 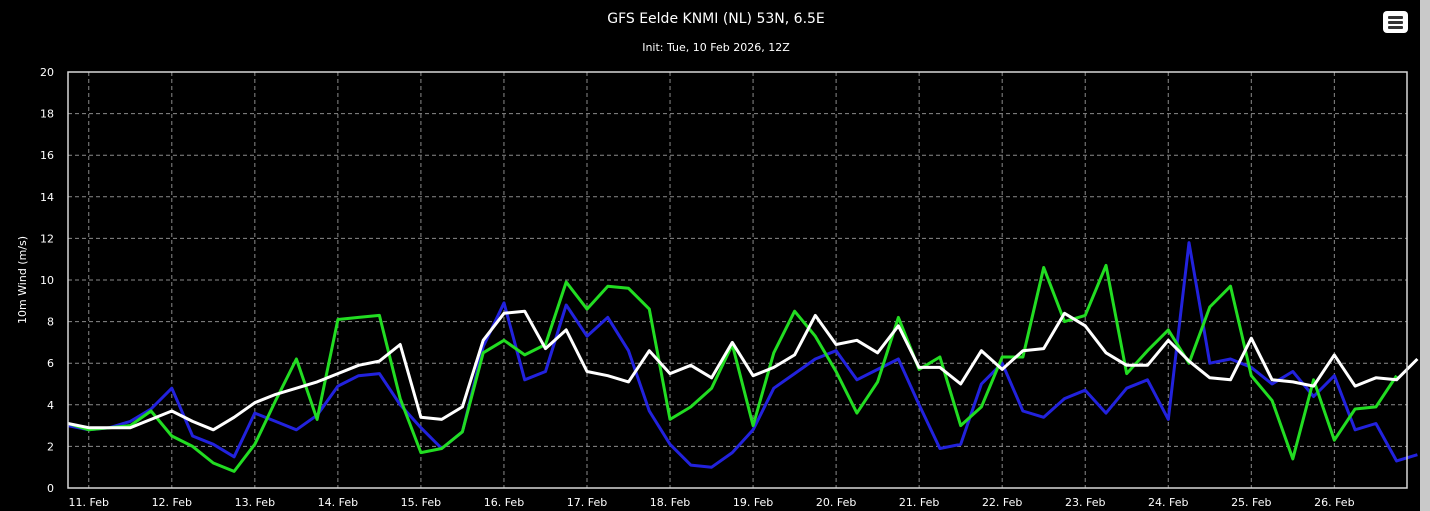 What do you see at coordinates (670, 502) in the screenshot?
I see `x-tick-label: 18. Feb` at bounding box center [670, 502].